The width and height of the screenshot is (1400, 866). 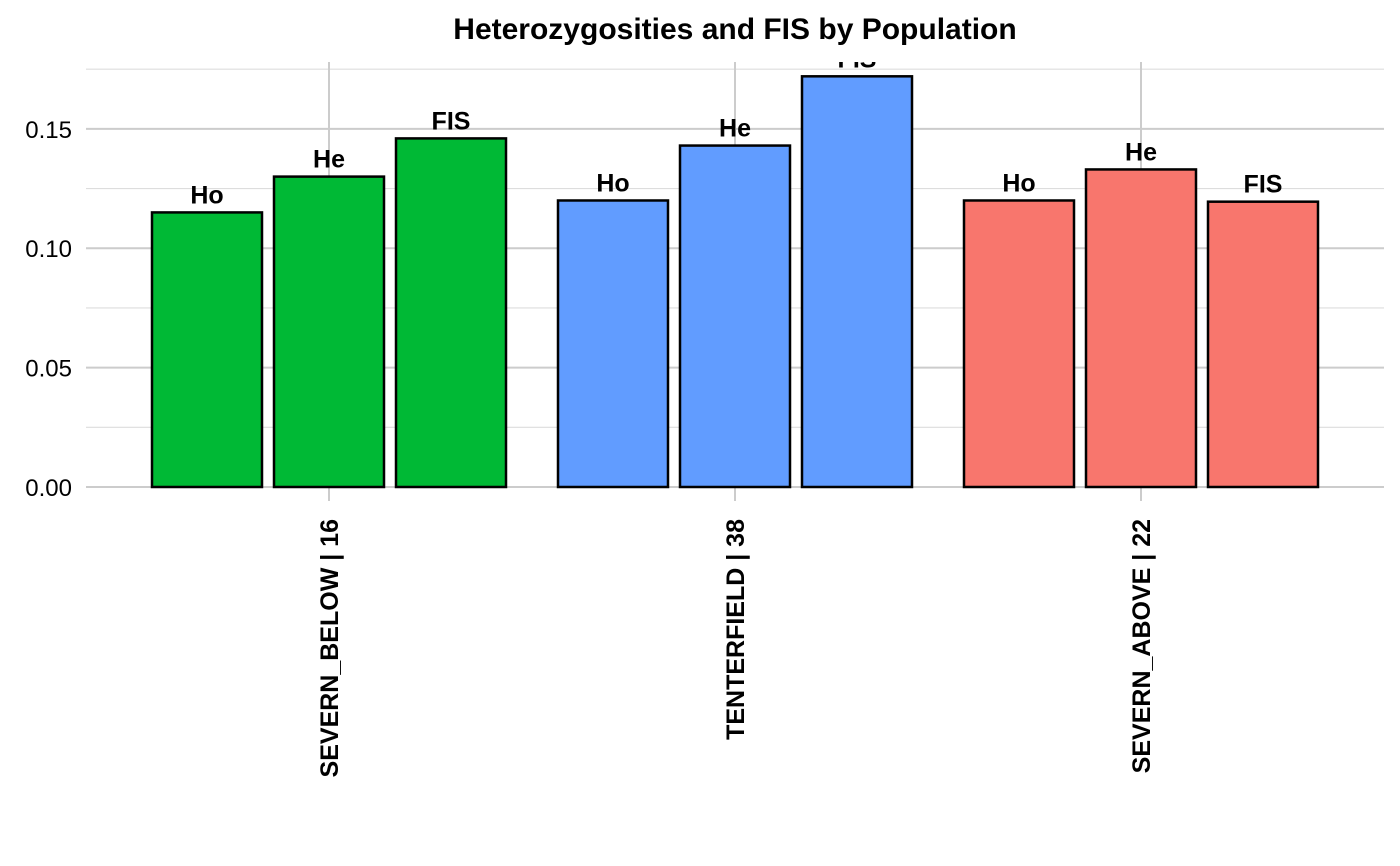 What do you see at coordinates (48, 309) in the screenshot?
I see `y-axis-tick-labels: 0.00 0.05 0.10 0.15` at bounding box center [48, 309].